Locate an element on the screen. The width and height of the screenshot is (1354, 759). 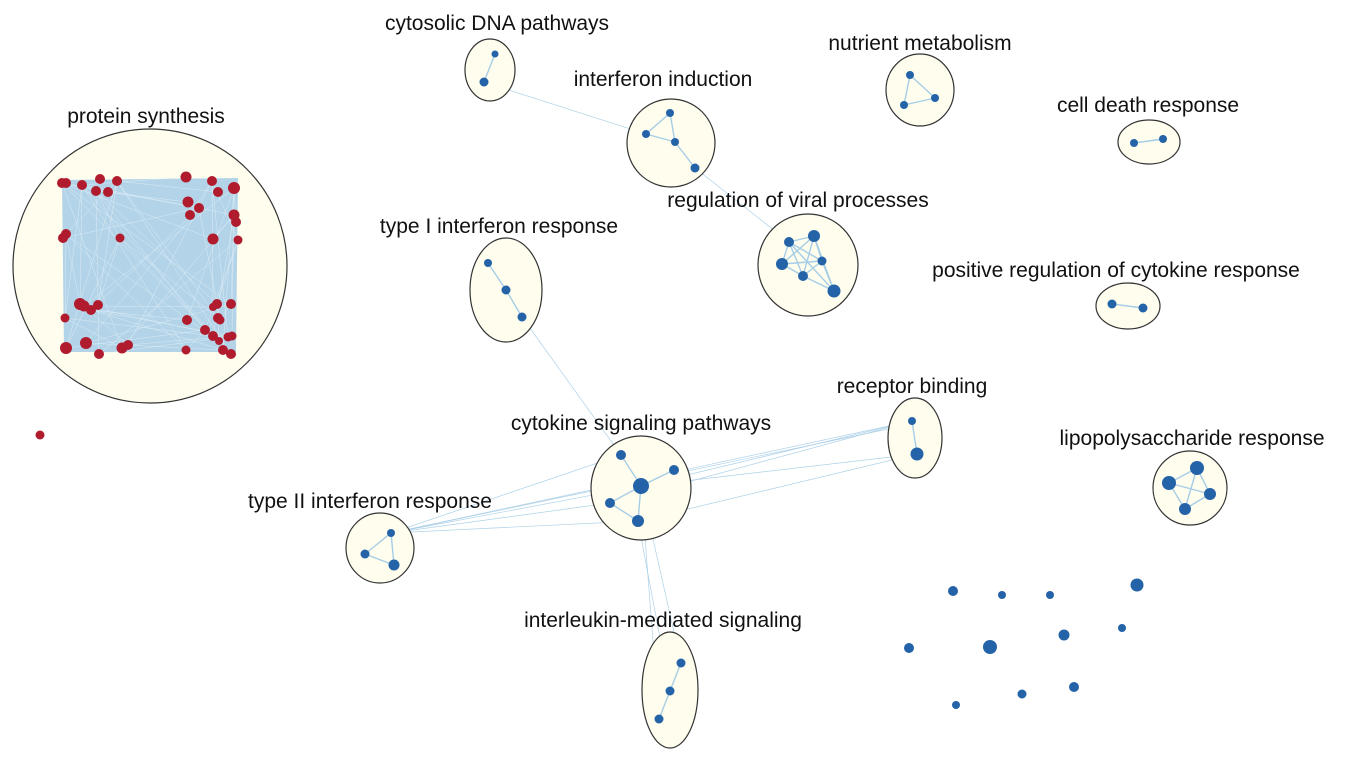
cluster-label: interferon induction is located at coordinates (663, 79).